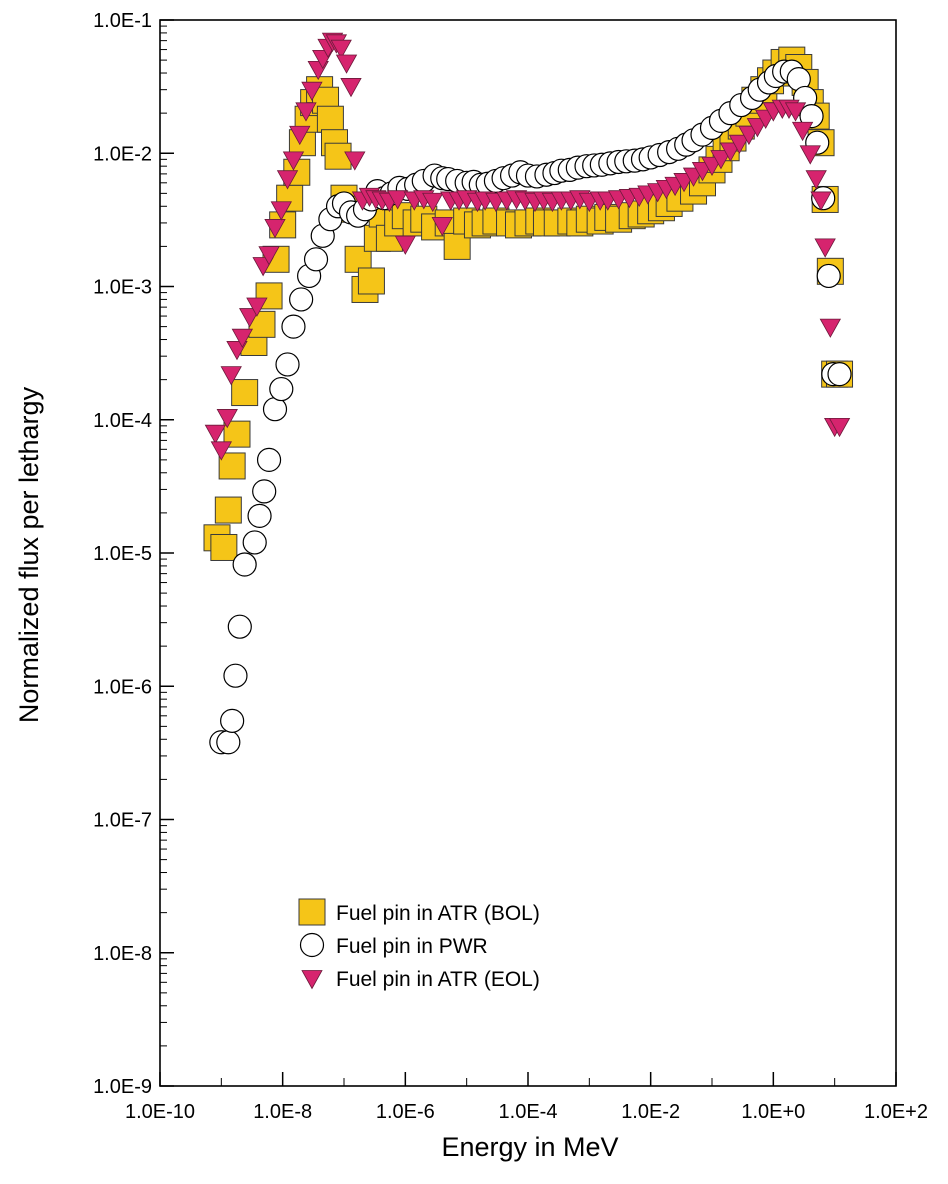  I want to click on y-axis-title: Normalized flux per lethargy, so click(29, 554).